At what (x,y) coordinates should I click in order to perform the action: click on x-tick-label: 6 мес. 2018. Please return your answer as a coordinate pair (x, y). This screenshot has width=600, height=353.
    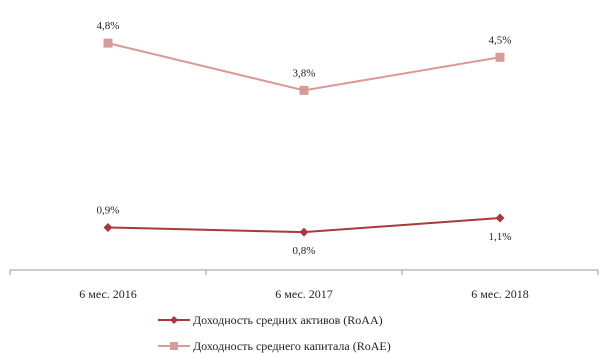
    Looking at the image, I should click on (500, 294).